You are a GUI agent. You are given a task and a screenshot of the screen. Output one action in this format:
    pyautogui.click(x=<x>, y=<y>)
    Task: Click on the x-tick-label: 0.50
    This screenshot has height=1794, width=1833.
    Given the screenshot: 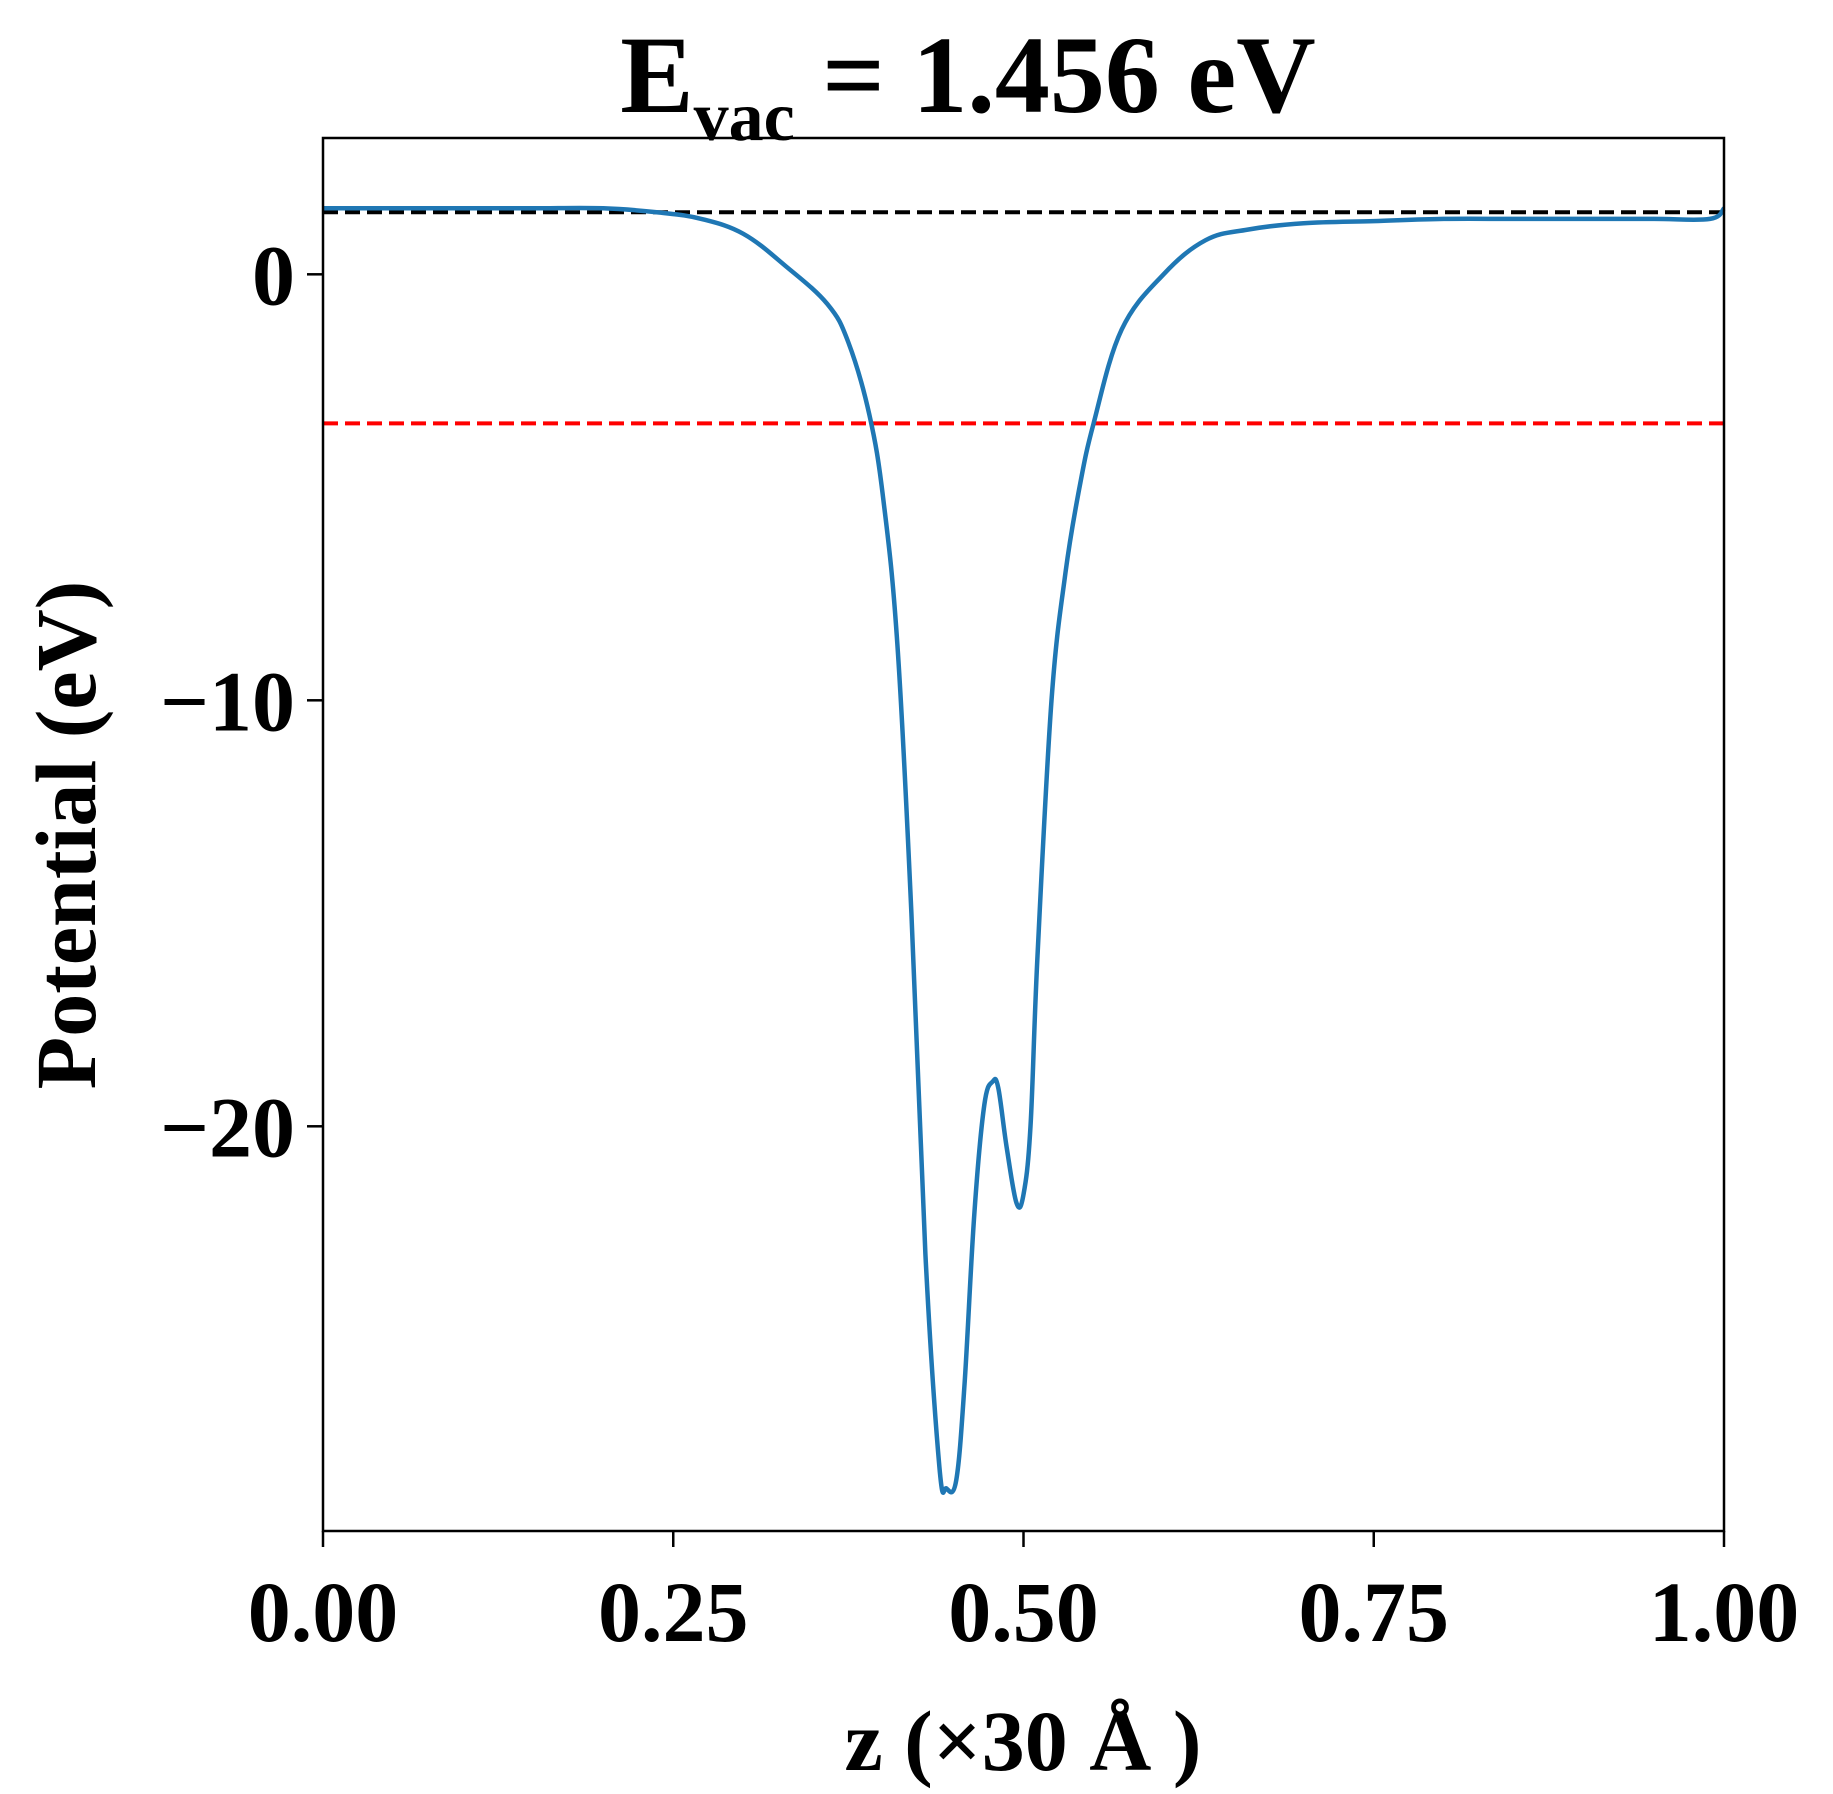 What is the action you would take?
    pyautogui.click(x=1023, y=1612)
    